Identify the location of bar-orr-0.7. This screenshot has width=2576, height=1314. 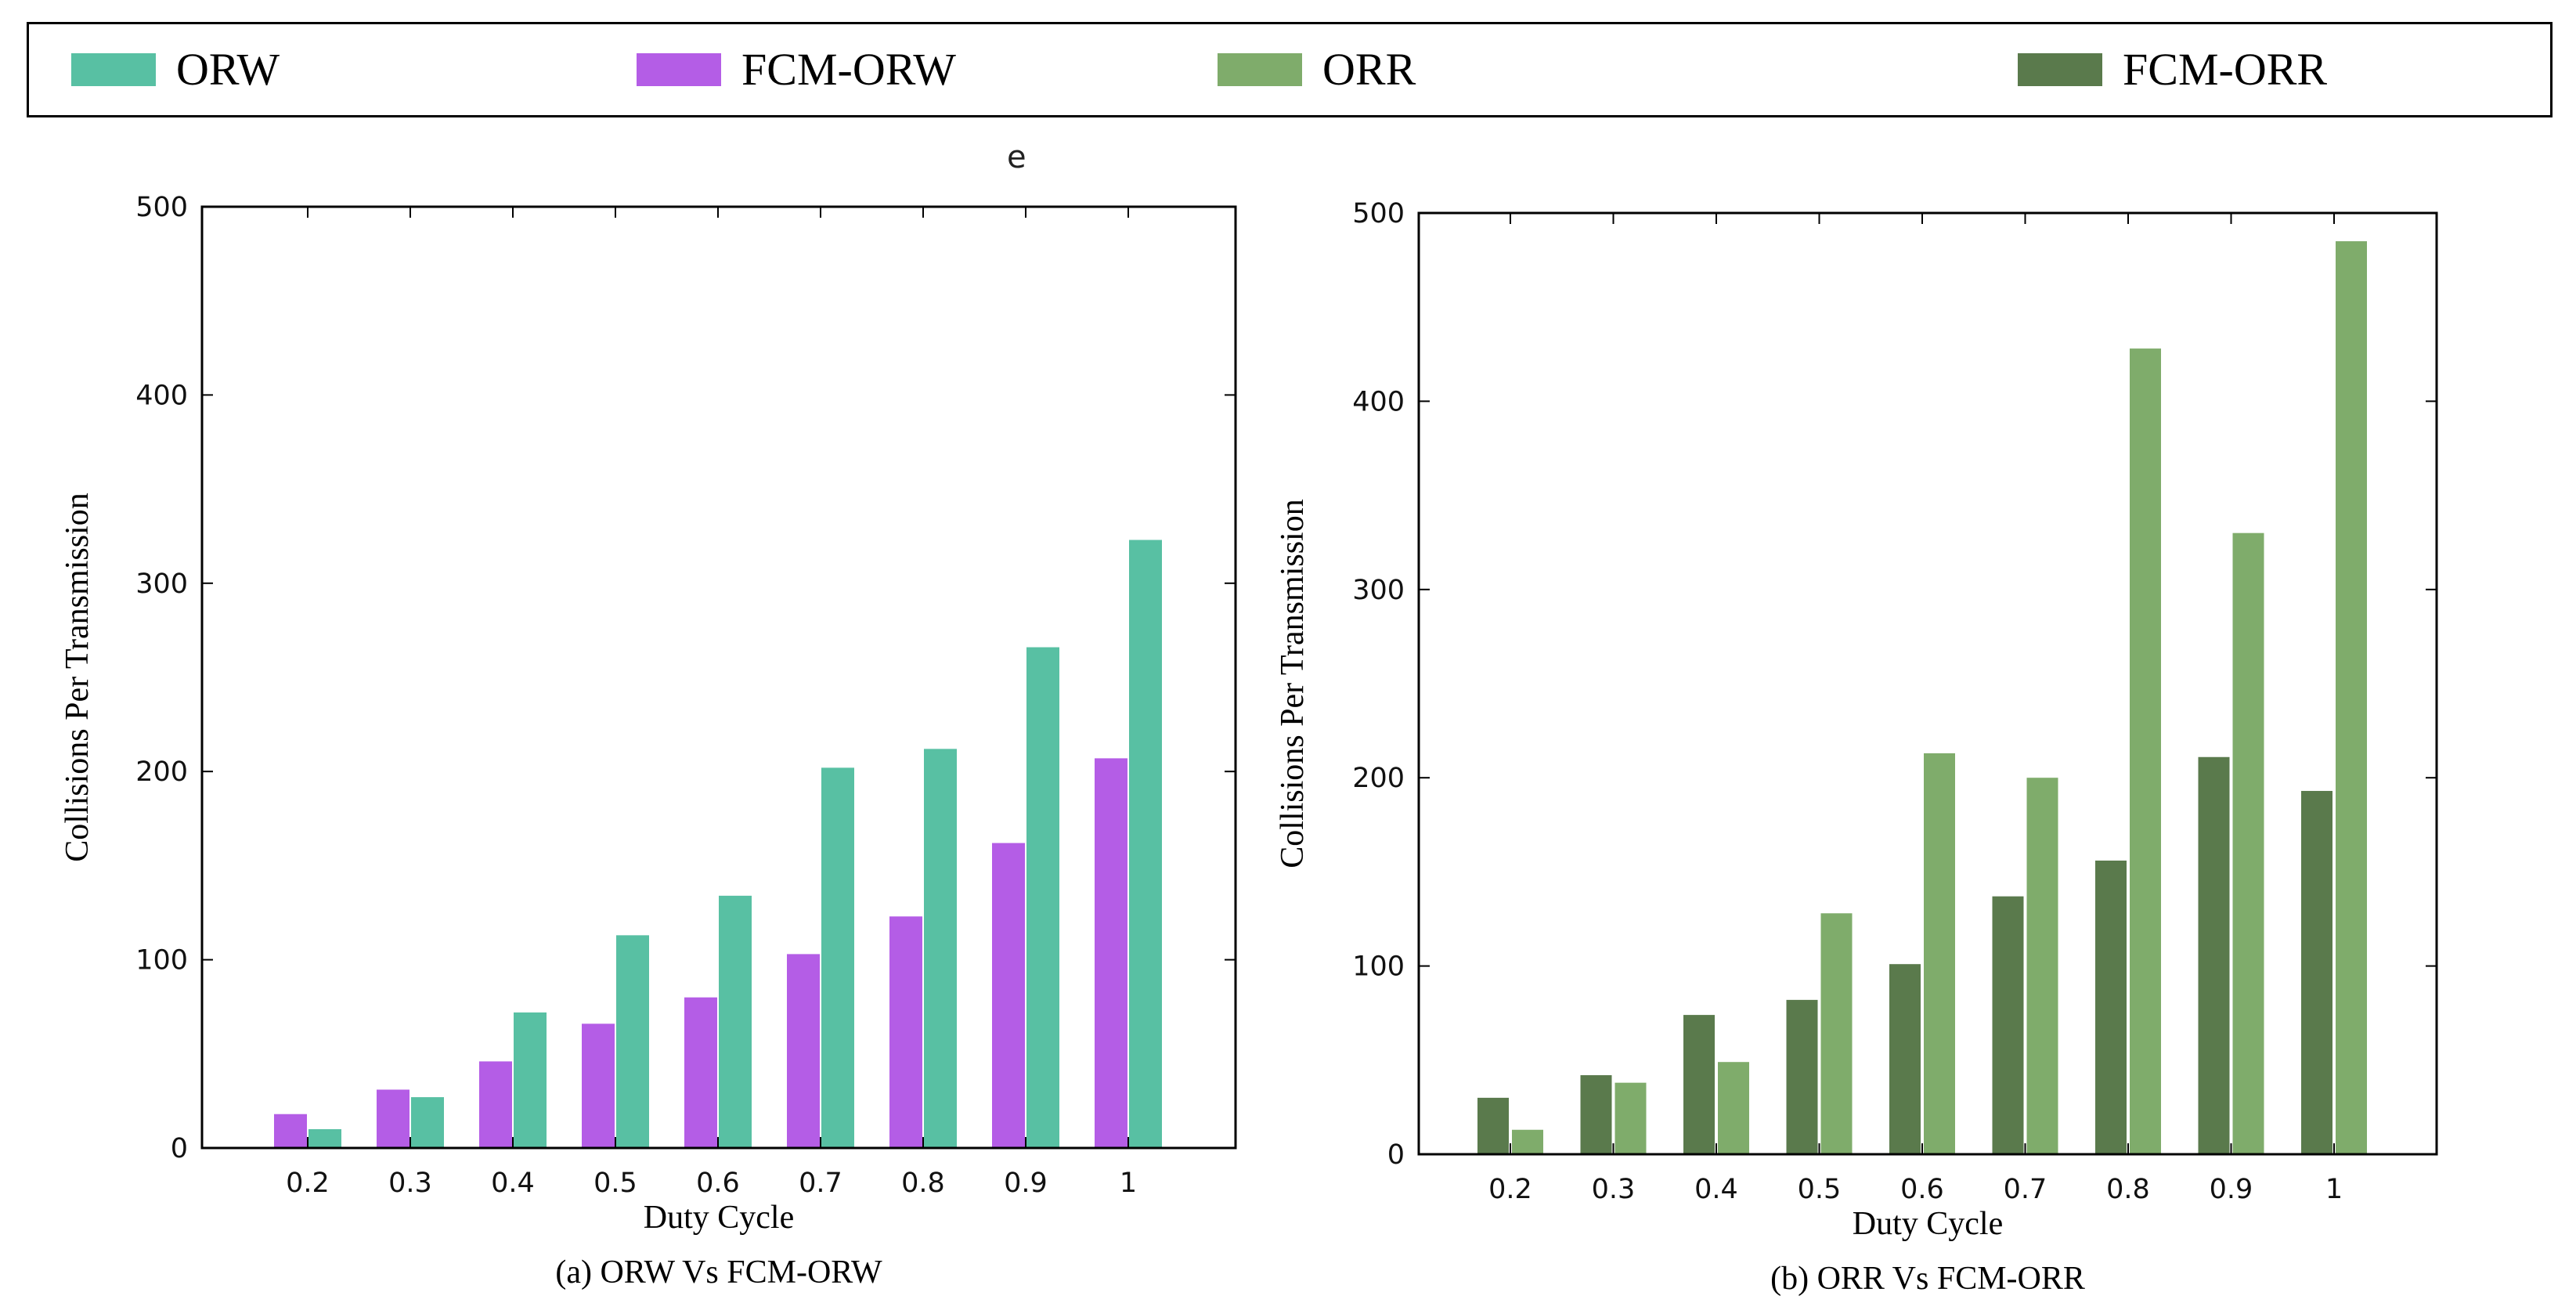
(2042, 966).